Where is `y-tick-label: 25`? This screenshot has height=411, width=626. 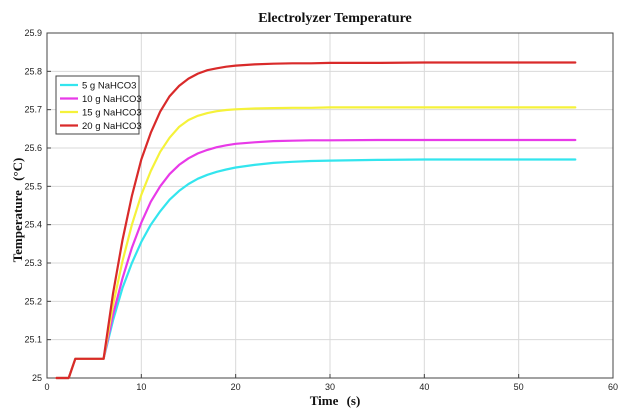
y-tick-label: 25 is located at coordinates (37, 378).